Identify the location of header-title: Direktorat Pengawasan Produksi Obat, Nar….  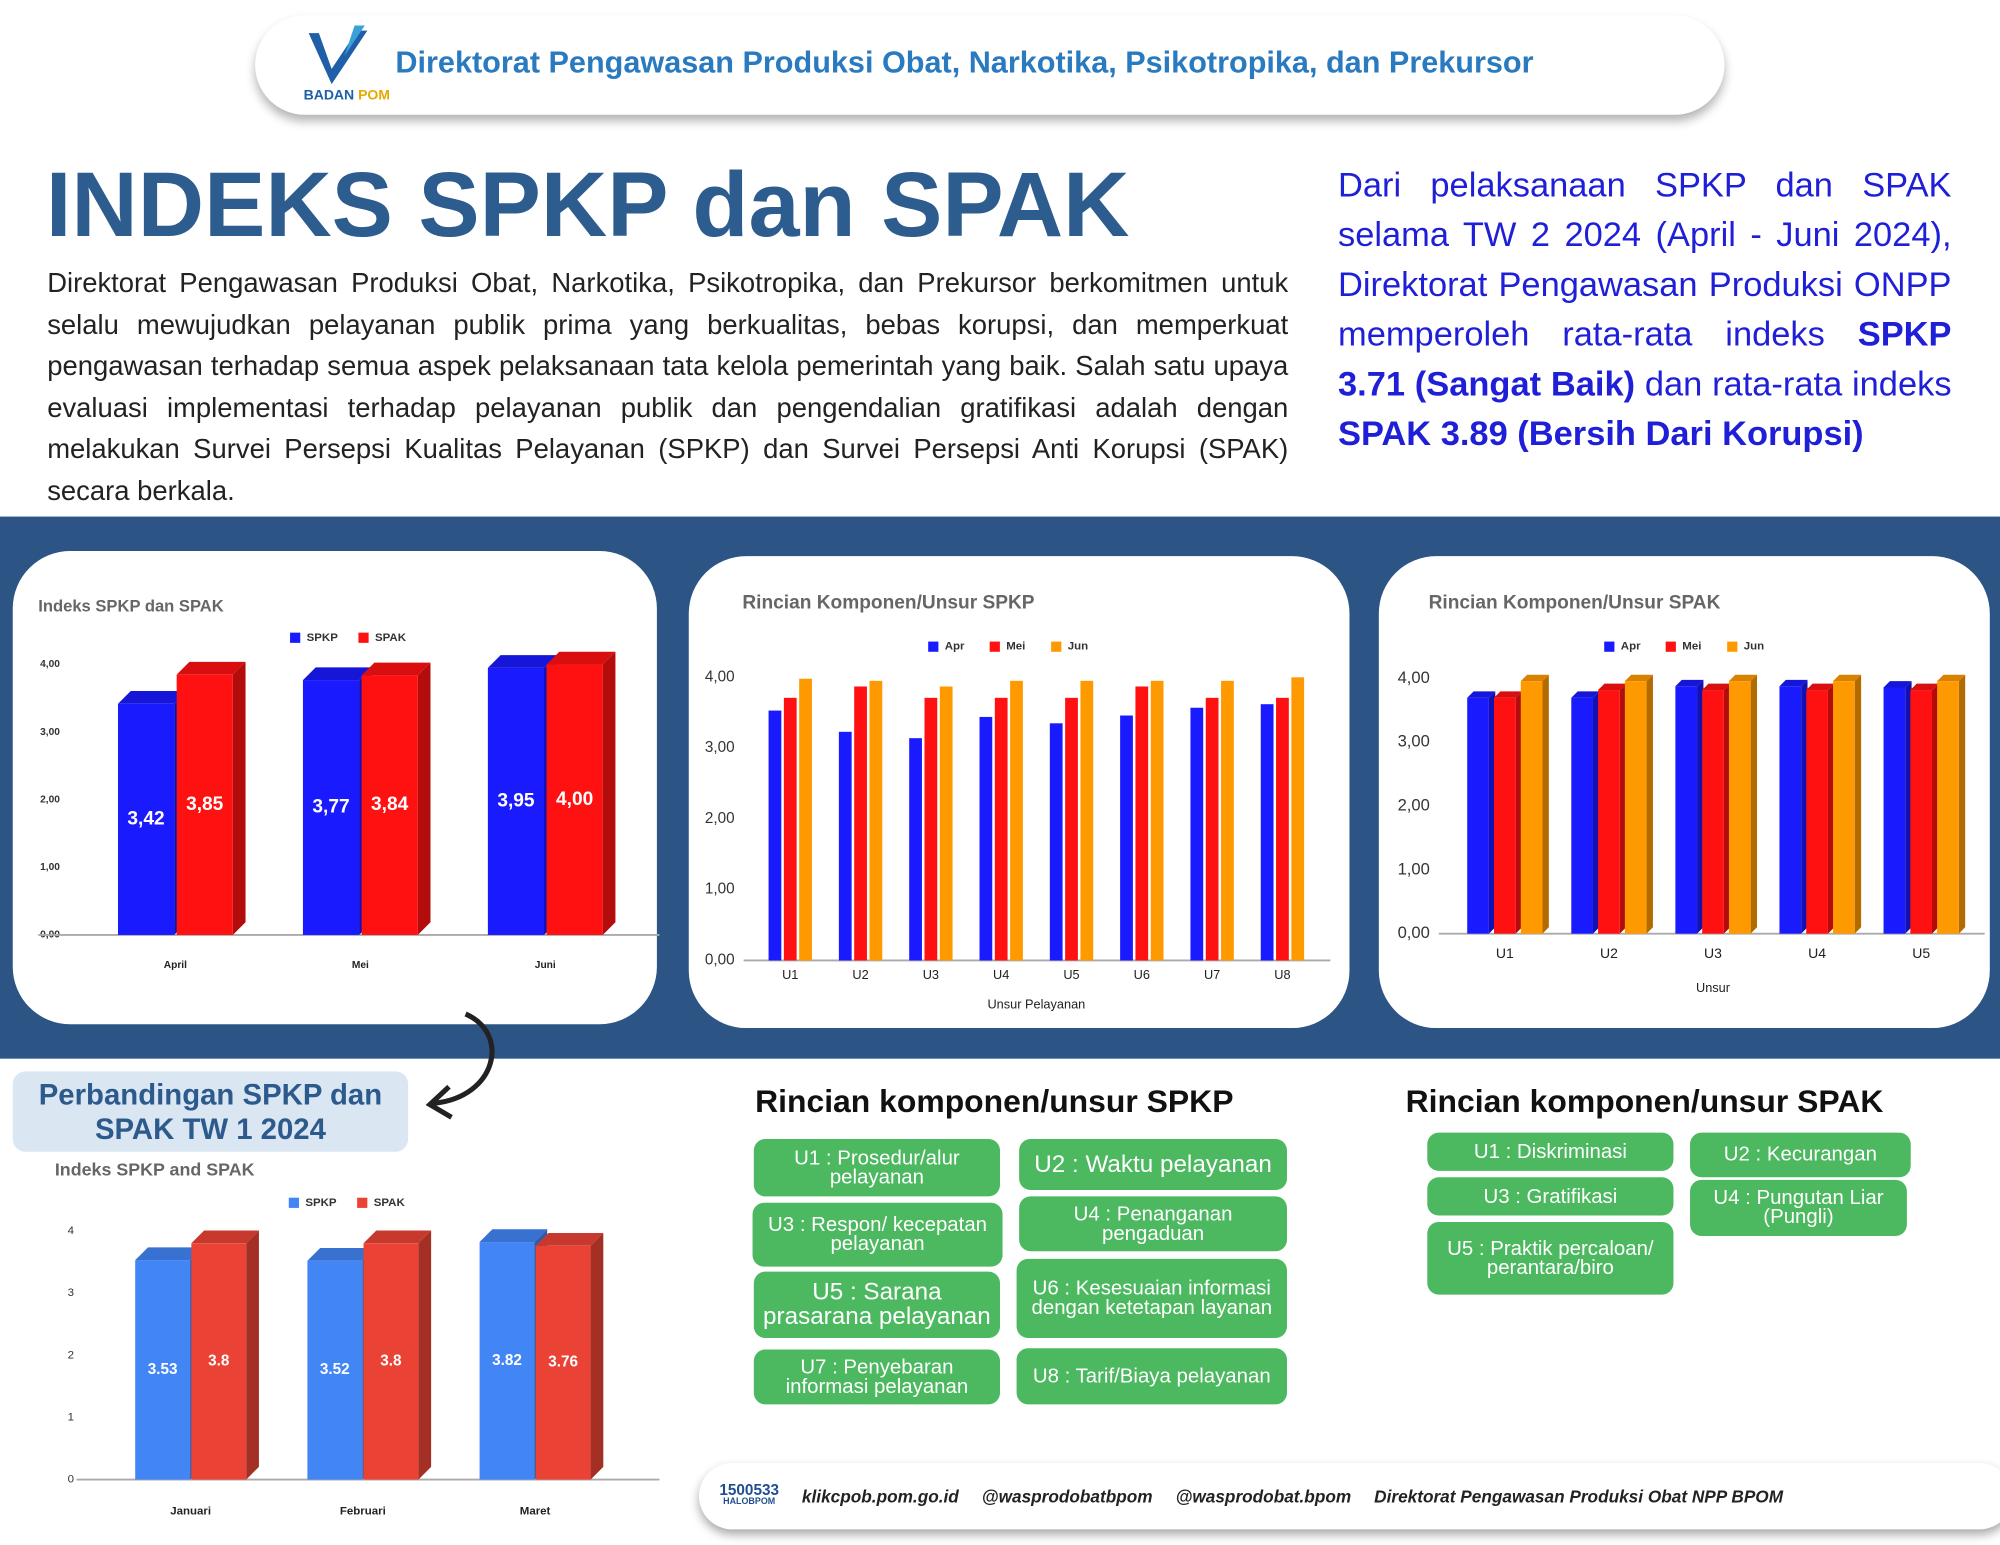
(964, 63).